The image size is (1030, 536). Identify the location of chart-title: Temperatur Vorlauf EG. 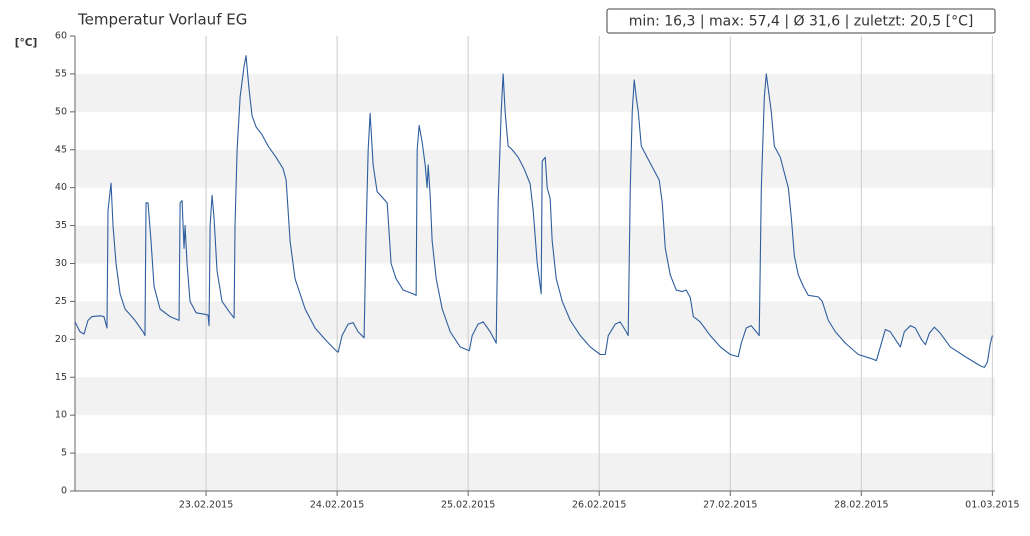
(162, 20).